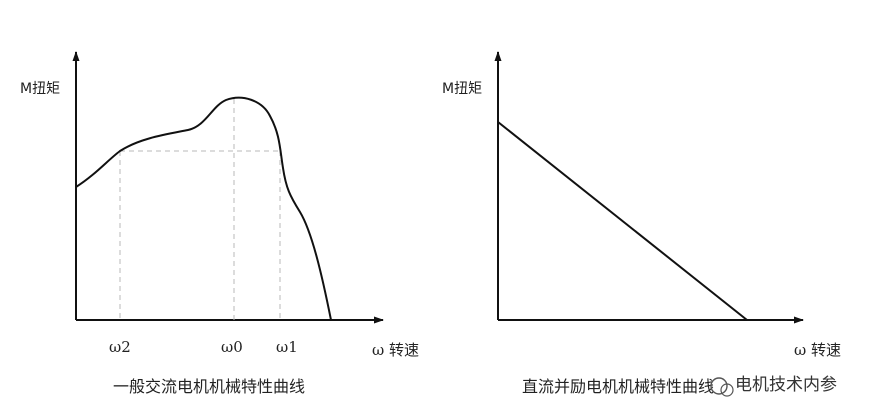 The height and width of the screenshot is (420, 874). What do you see at coordinates (622, 221) in the screenshot?
I see `dc-torque-line` at bounding box center [622, 221].